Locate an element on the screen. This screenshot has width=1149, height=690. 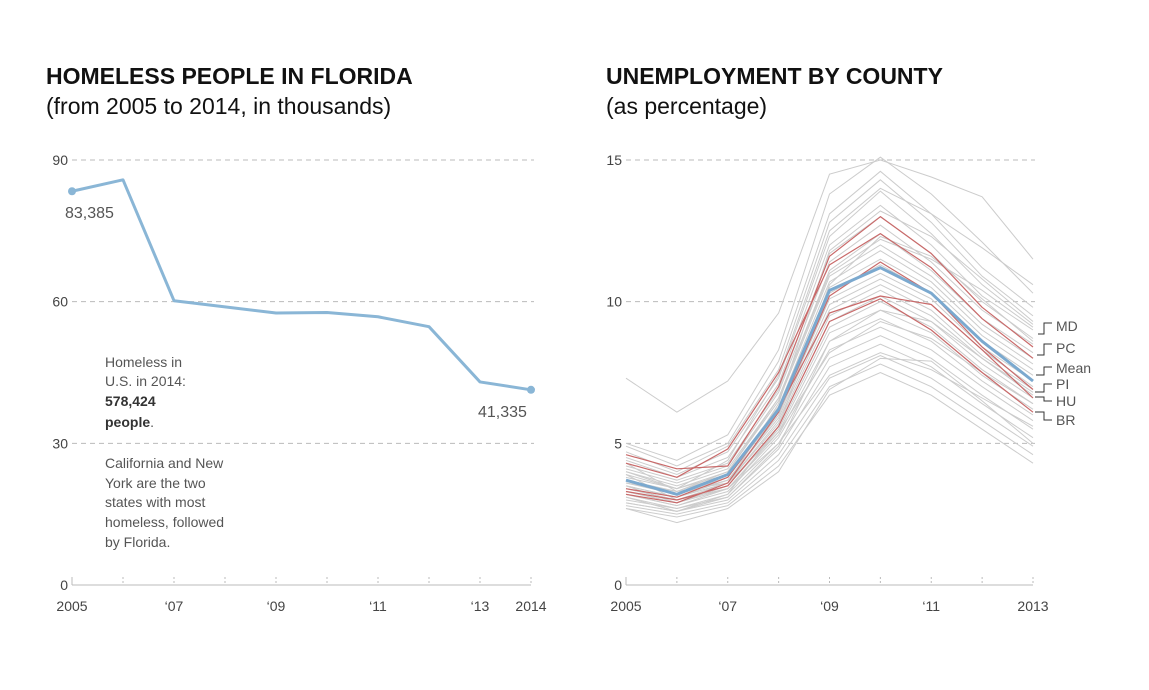
annotation-para-4: homeless, followed is located at coordinates (164, 522).